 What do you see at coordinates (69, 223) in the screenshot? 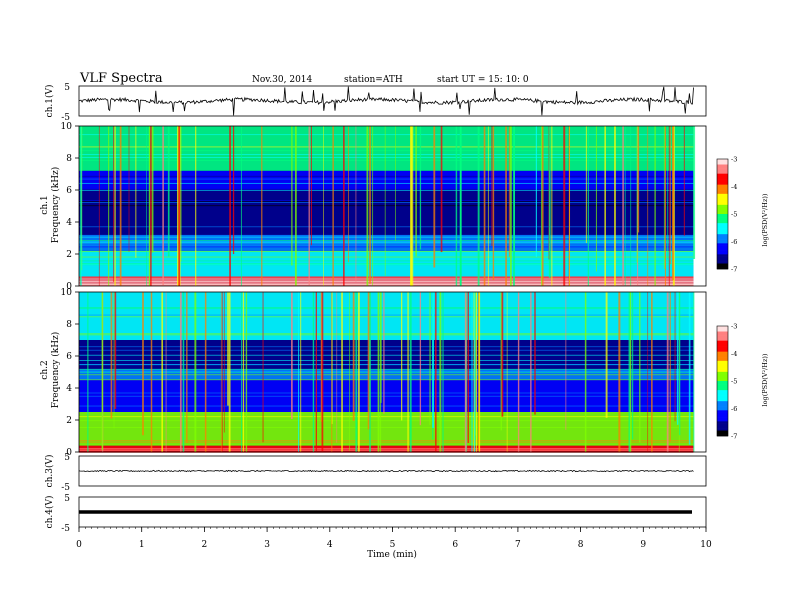
I see `ch1-ytick-label: 4` at bounding box center [69, 223].